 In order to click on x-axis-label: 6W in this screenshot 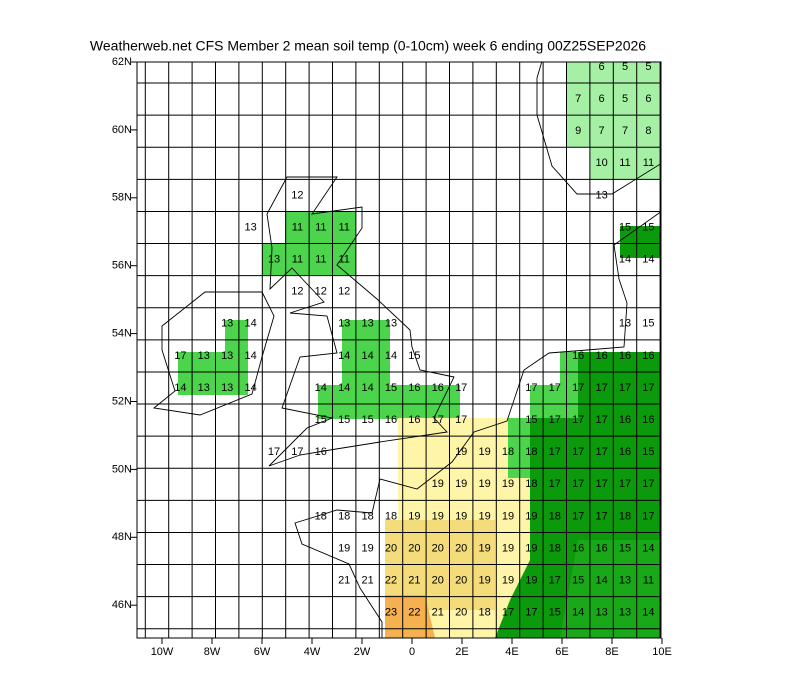, I will do `click(262, 652)`.